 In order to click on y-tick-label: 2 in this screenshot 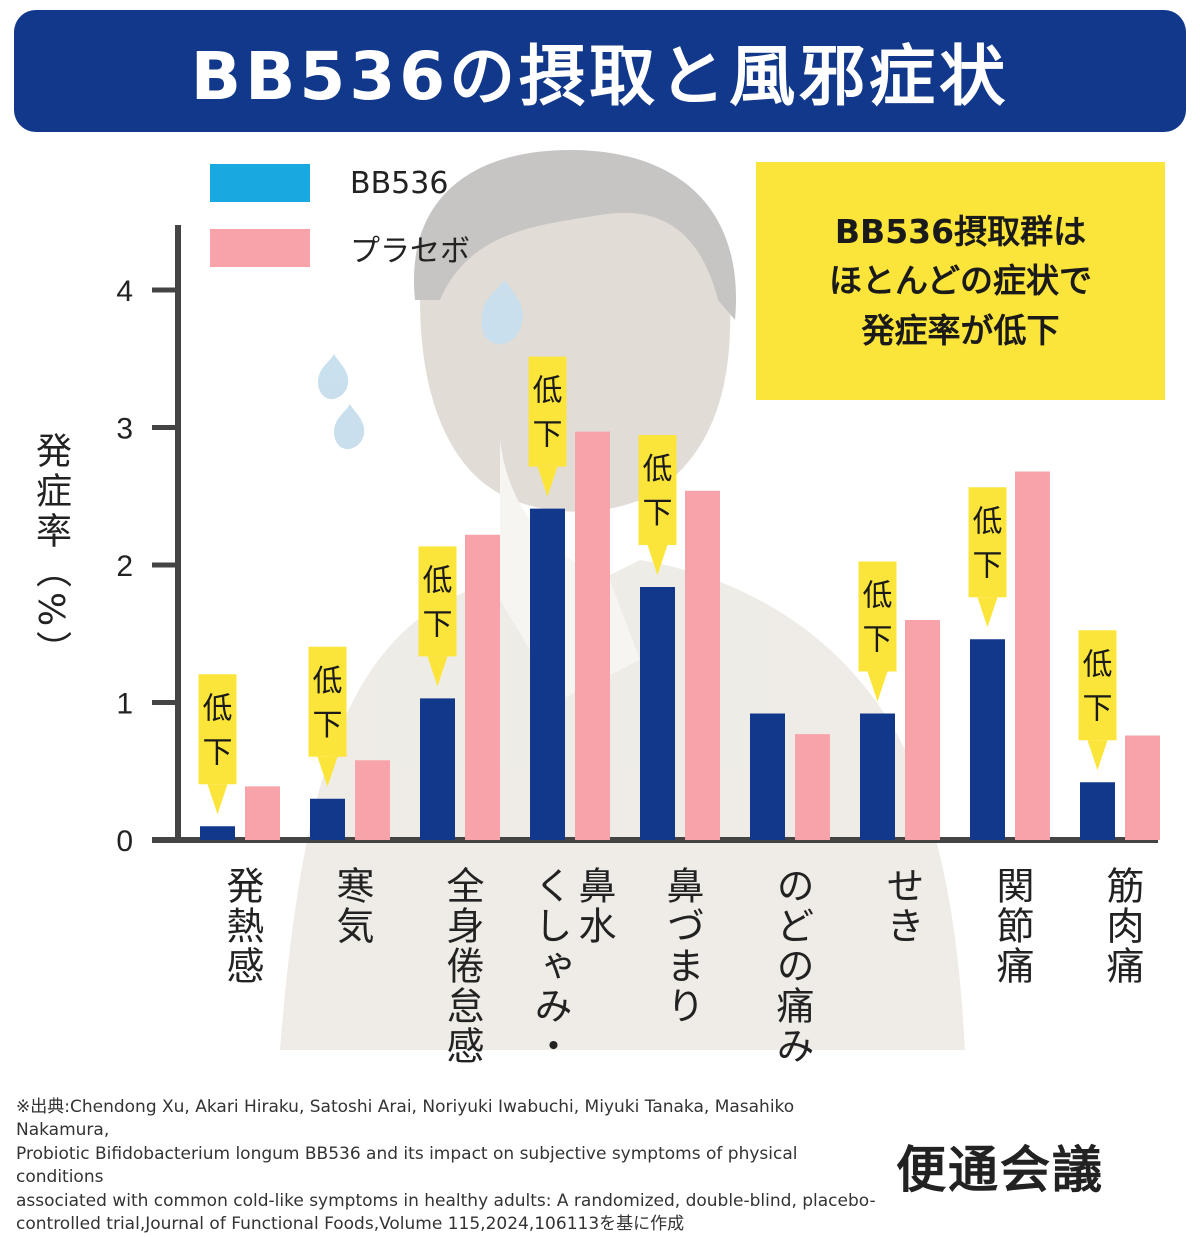, I will do `click(124, 566)`.